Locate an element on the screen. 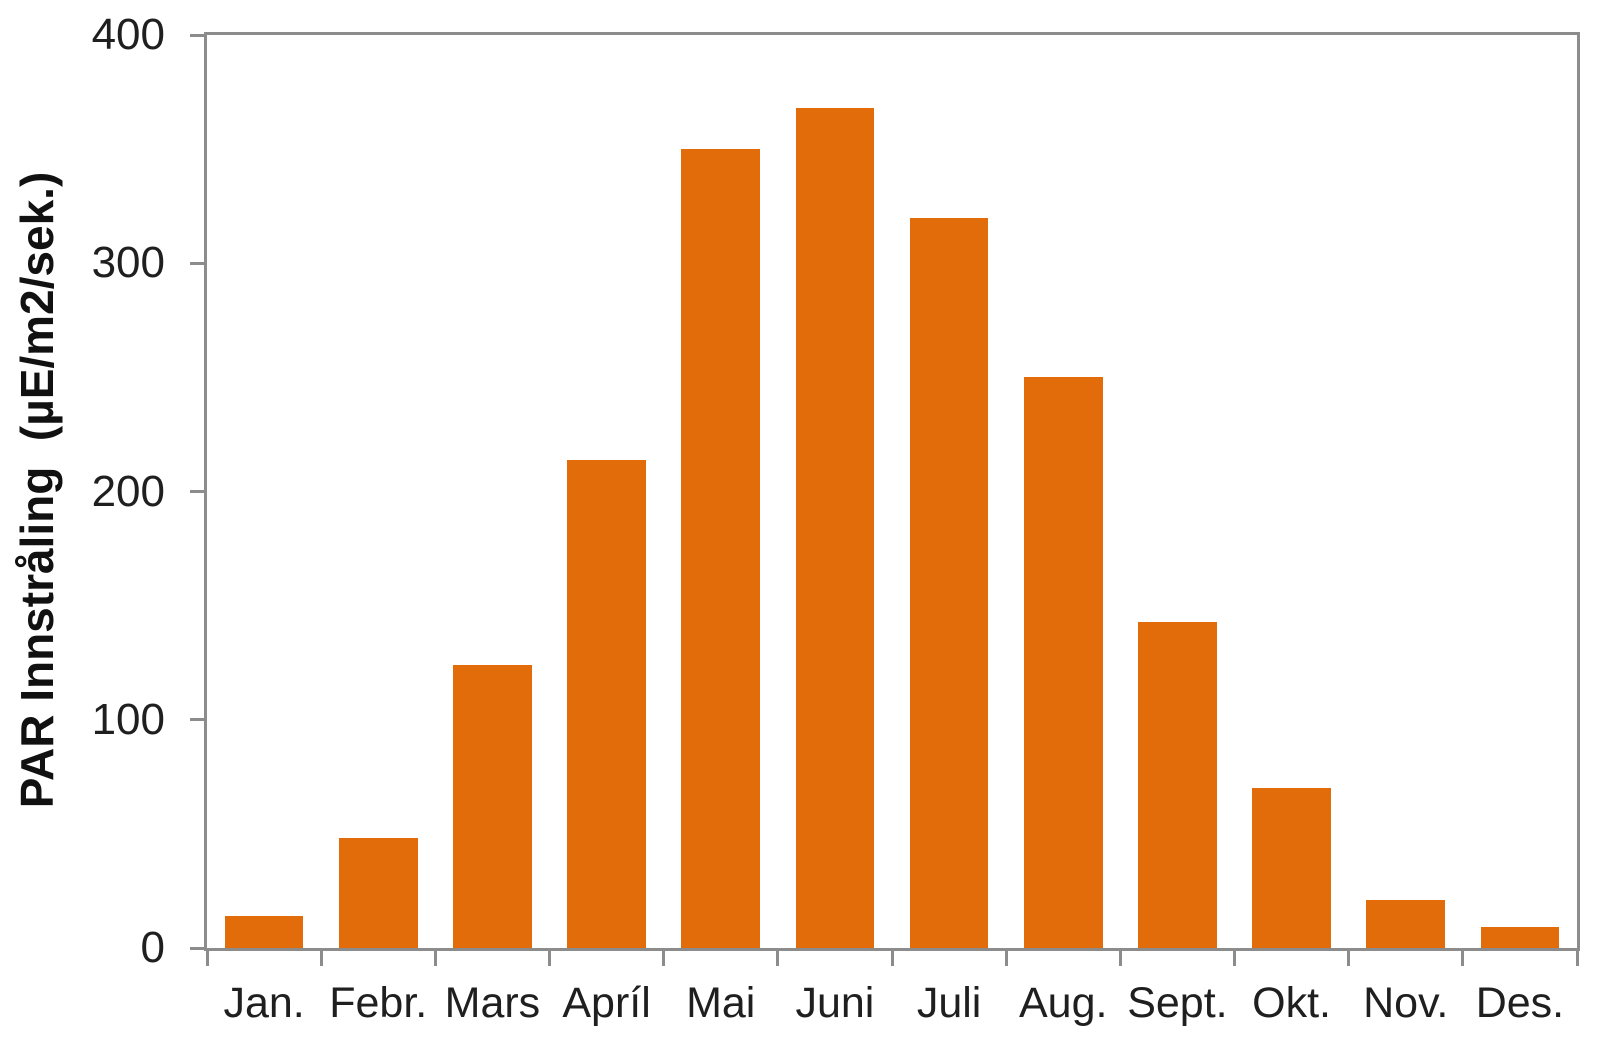  bar-juli is located at coordinates (949, 582).